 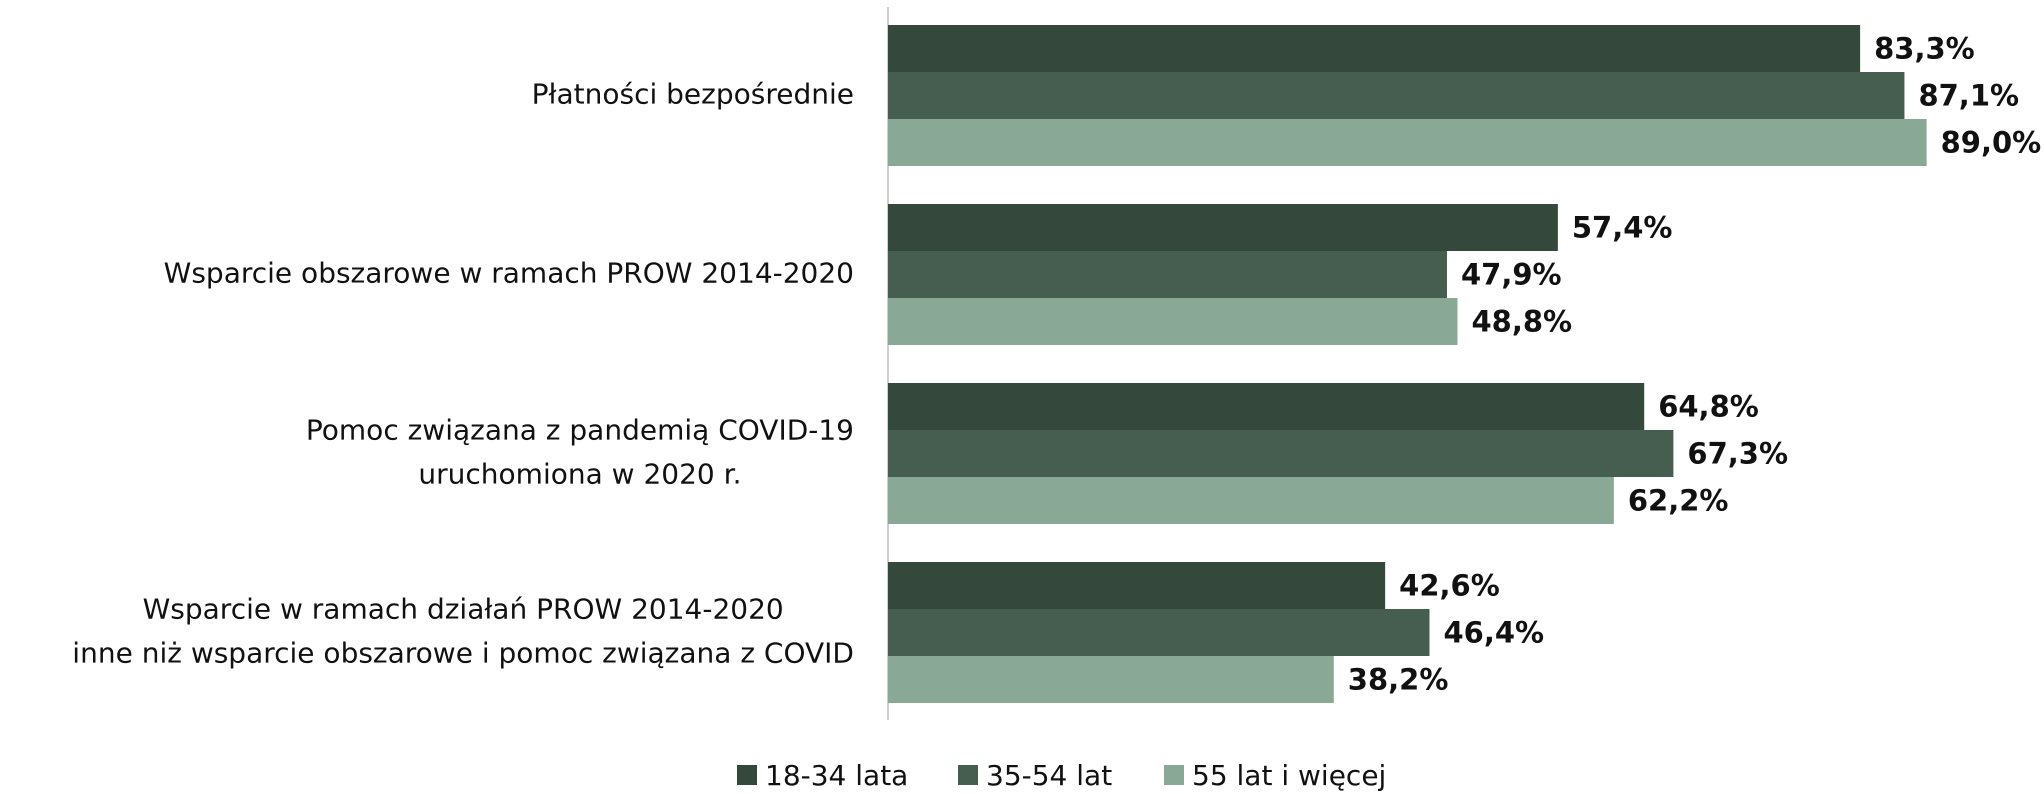 I want to click on category-label: Pomoc związana z pandemią COVID-19, so click(x=580, y=430).